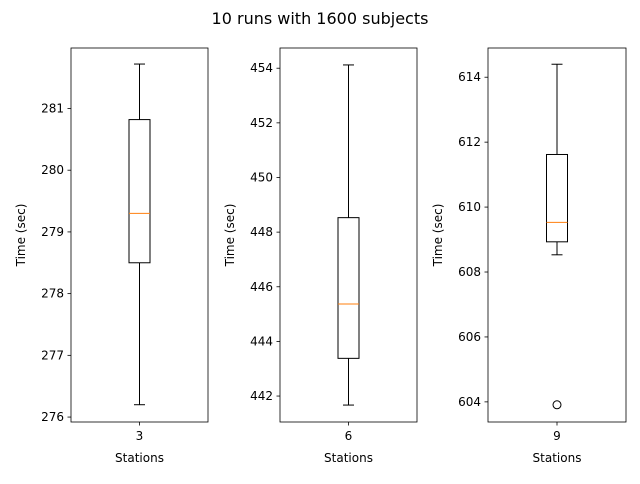 Image resolution: width=640 pixels, height=484 pixels. What do you see at coordinates (557, 405) in the screenshot?
I see `outlier-point` at bounding box center [557, 405].